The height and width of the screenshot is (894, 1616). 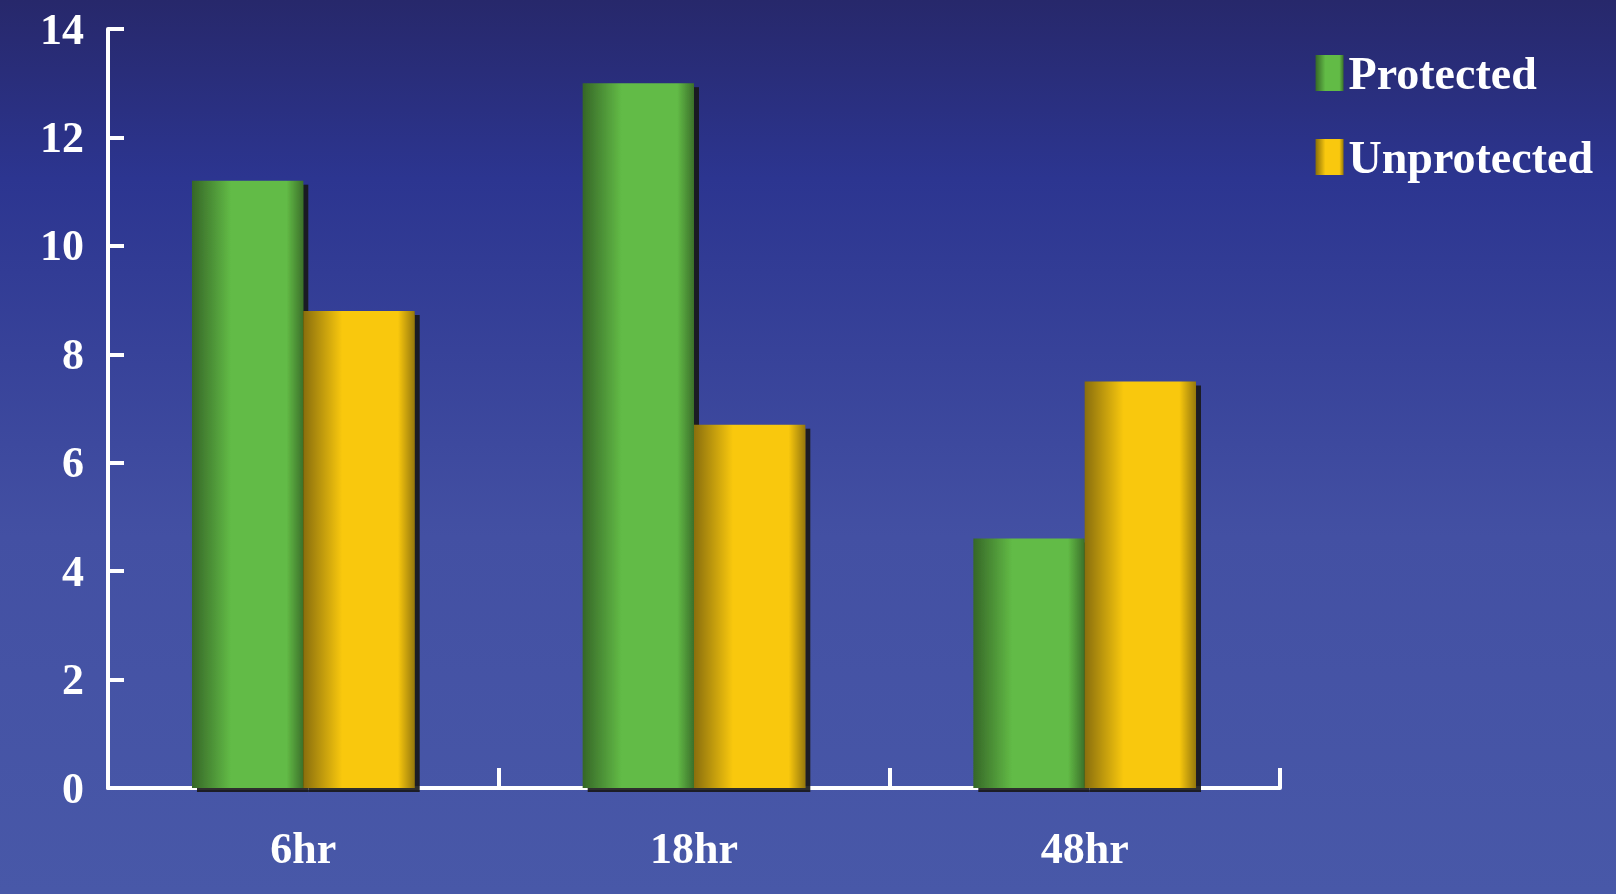 I want to click on legend-label: Protected, so click(x=1443, y=73).